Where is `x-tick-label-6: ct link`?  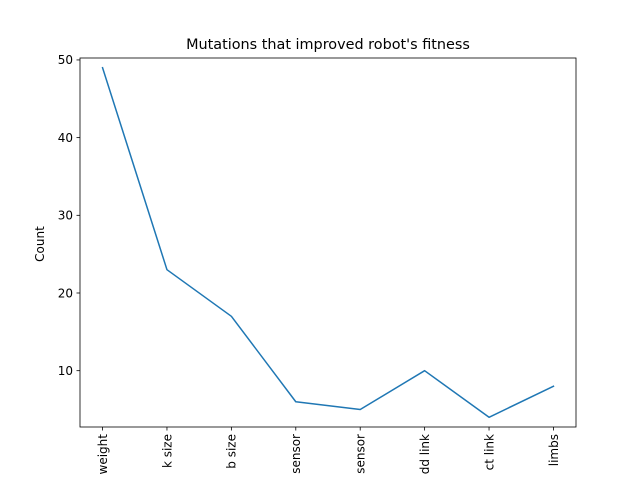 x-tick-label-6: ct link is located at coordinates (489, 452).